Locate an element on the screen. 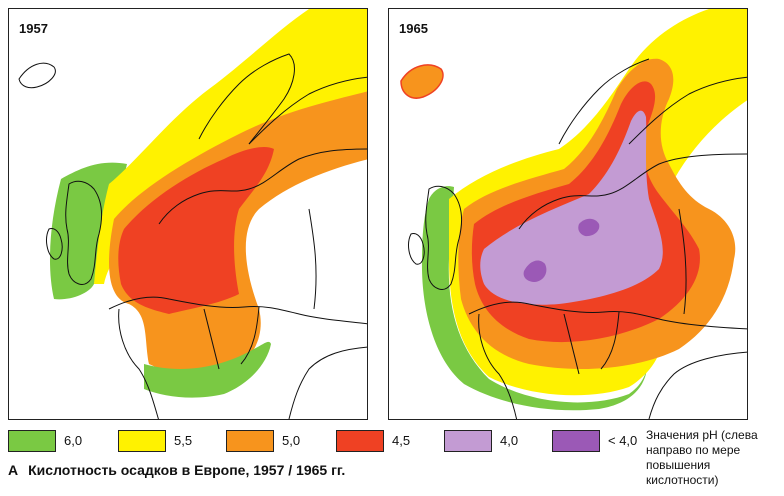 This screenshot has width=784, height=496. zone-5-0-iceland is located at coordinates (422, 81).